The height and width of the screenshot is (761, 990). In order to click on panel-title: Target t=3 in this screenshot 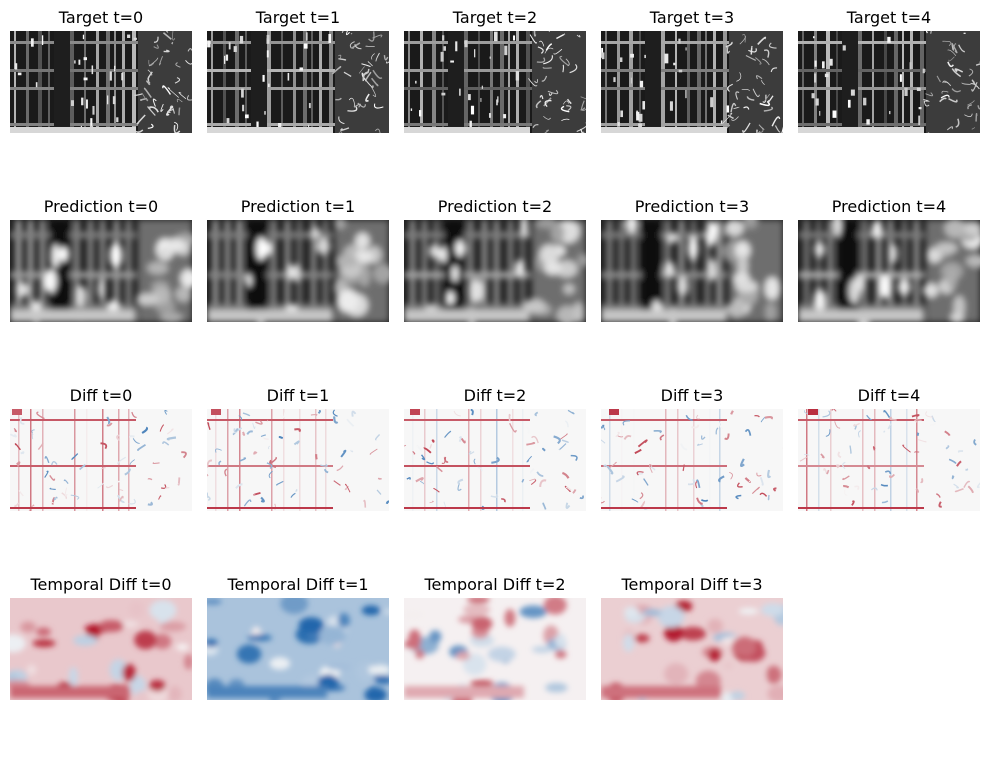, I will do `click(692, 17)`.